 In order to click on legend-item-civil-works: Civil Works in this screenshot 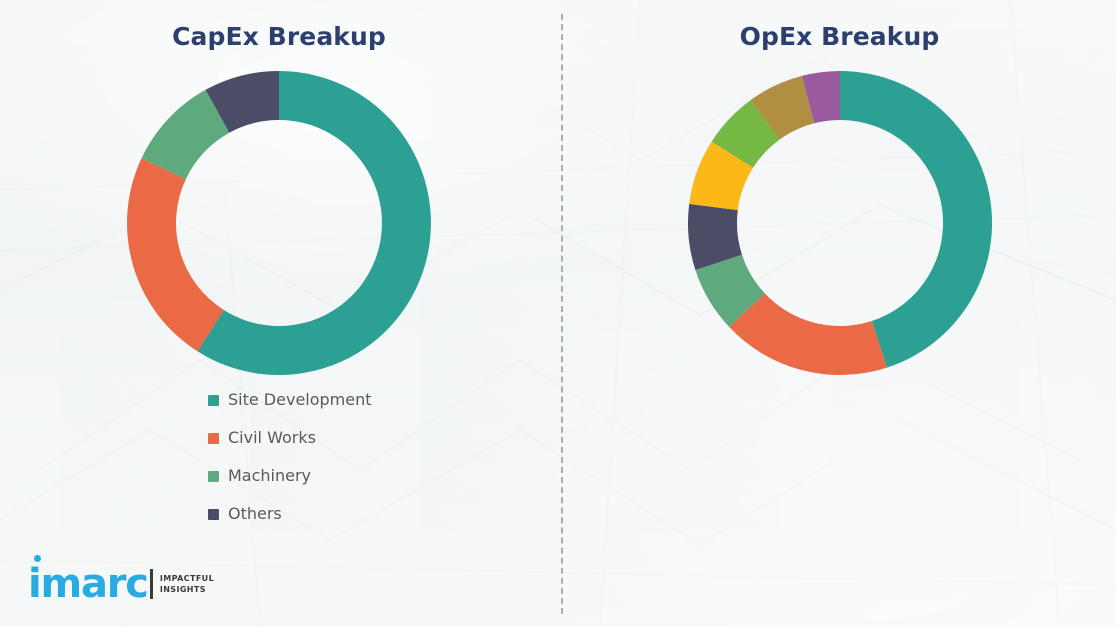, I will do `click(290, 438)`.